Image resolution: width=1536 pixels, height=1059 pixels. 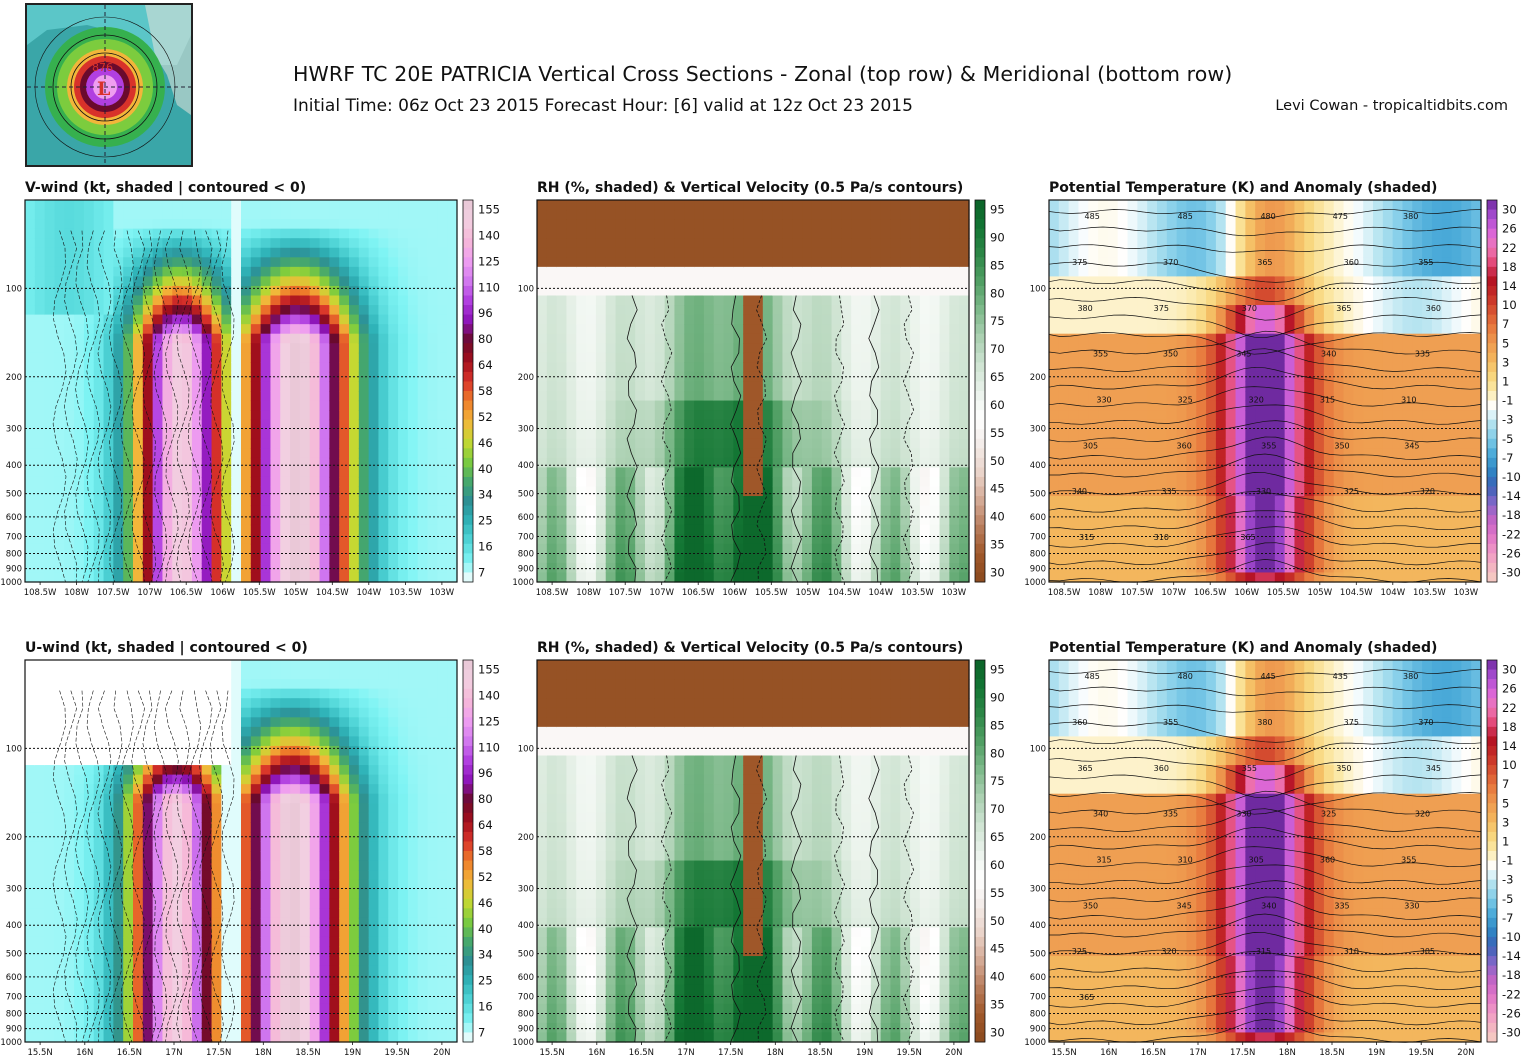 I want to click on colorbar-frame, so click(x=1492, y=851).